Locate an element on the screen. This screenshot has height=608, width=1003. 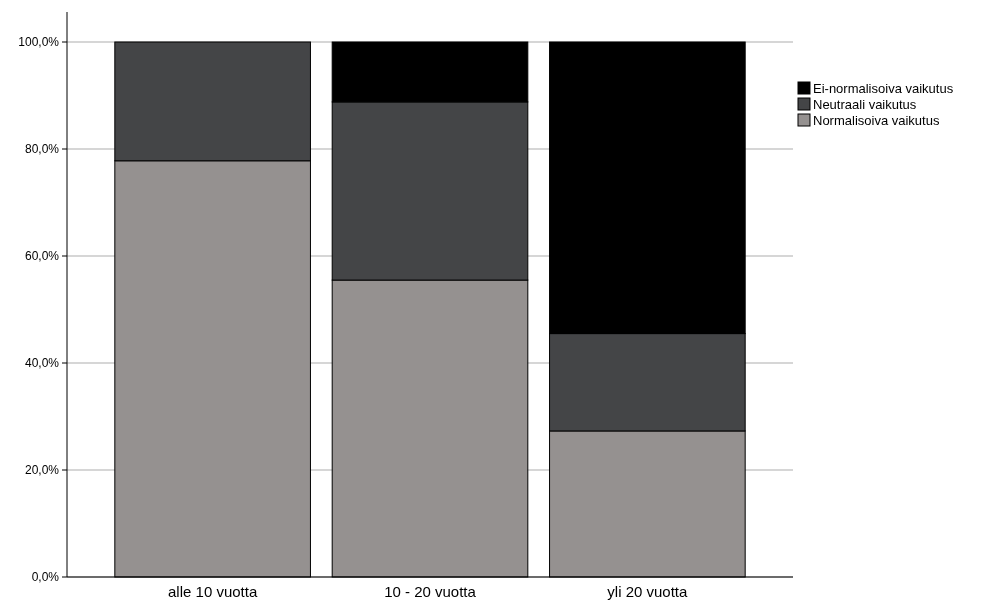
legend-label: Ei-normalisoiva vaikutus is located at coordinates (883, 88).